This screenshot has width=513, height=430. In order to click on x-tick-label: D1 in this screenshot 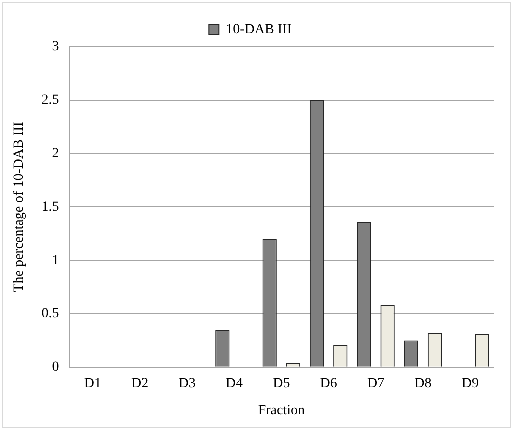, I will do `click(93, 384)`.